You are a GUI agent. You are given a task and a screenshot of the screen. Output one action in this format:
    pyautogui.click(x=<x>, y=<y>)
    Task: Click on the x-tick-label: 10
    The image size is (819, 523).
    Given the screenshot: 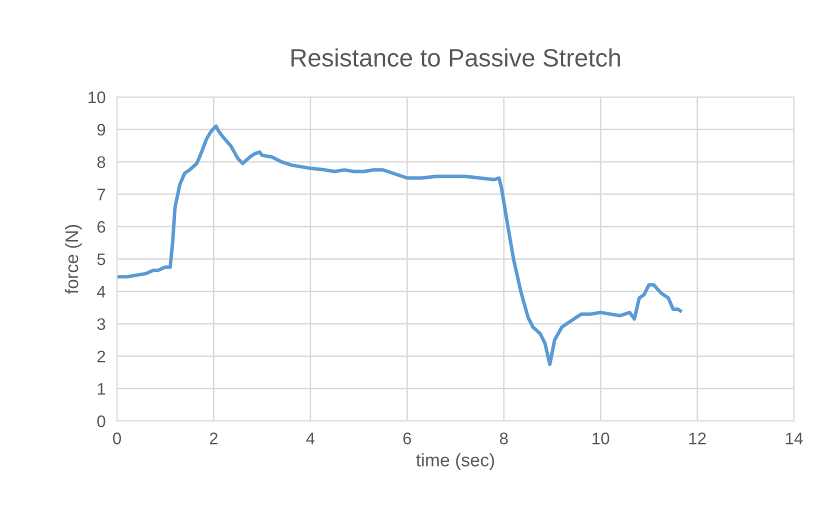 What is the action you would take?
    pyautogui.click(x=601, y=438)
    